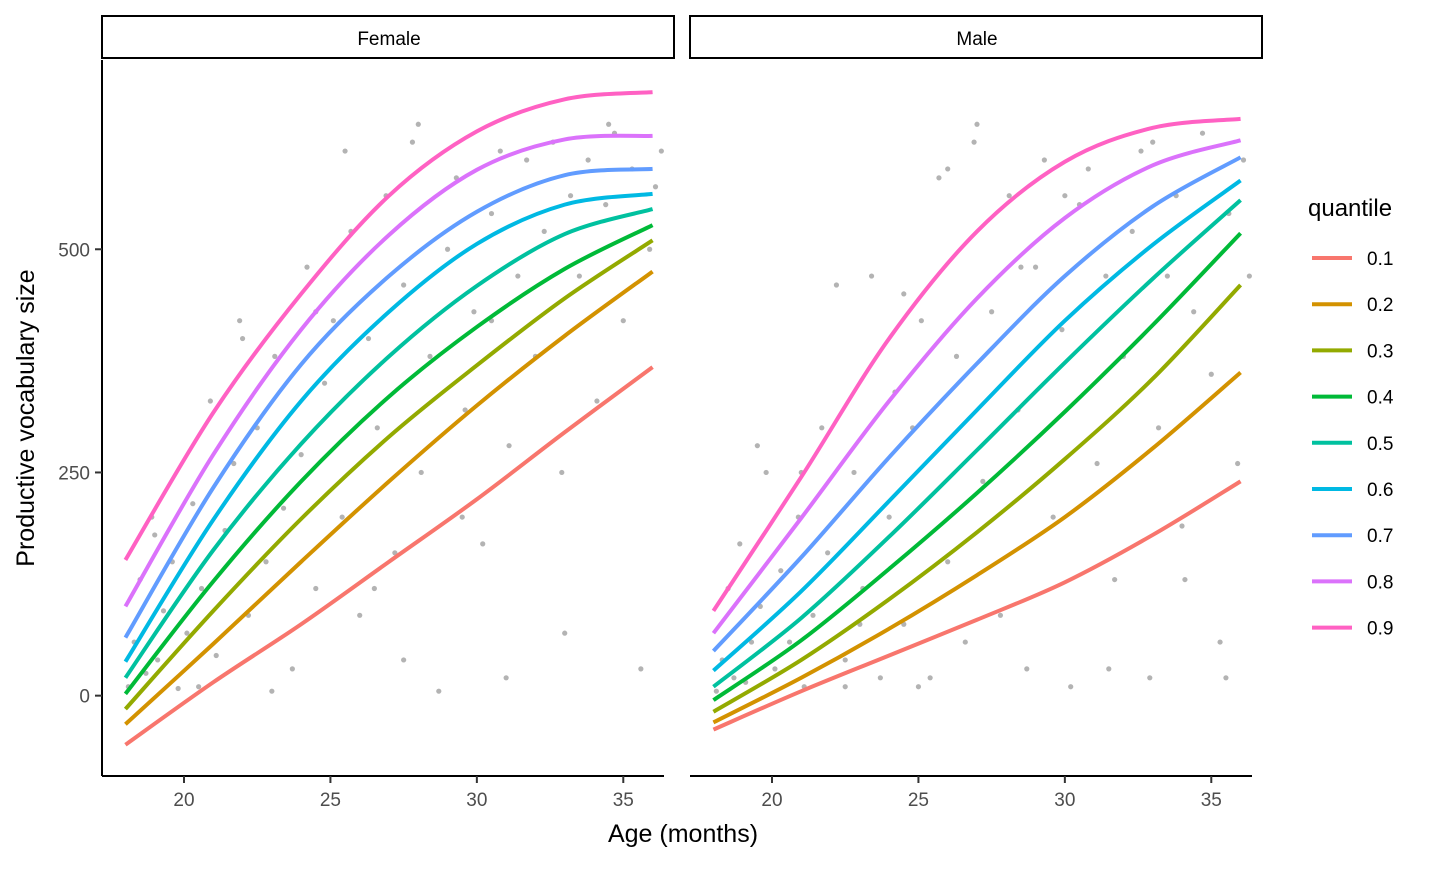 This screenshot has height=869, width=1440. Describe the element at coordinates (1380, 490) in the screenshot. I see `legend-label: 0.6` at that location.